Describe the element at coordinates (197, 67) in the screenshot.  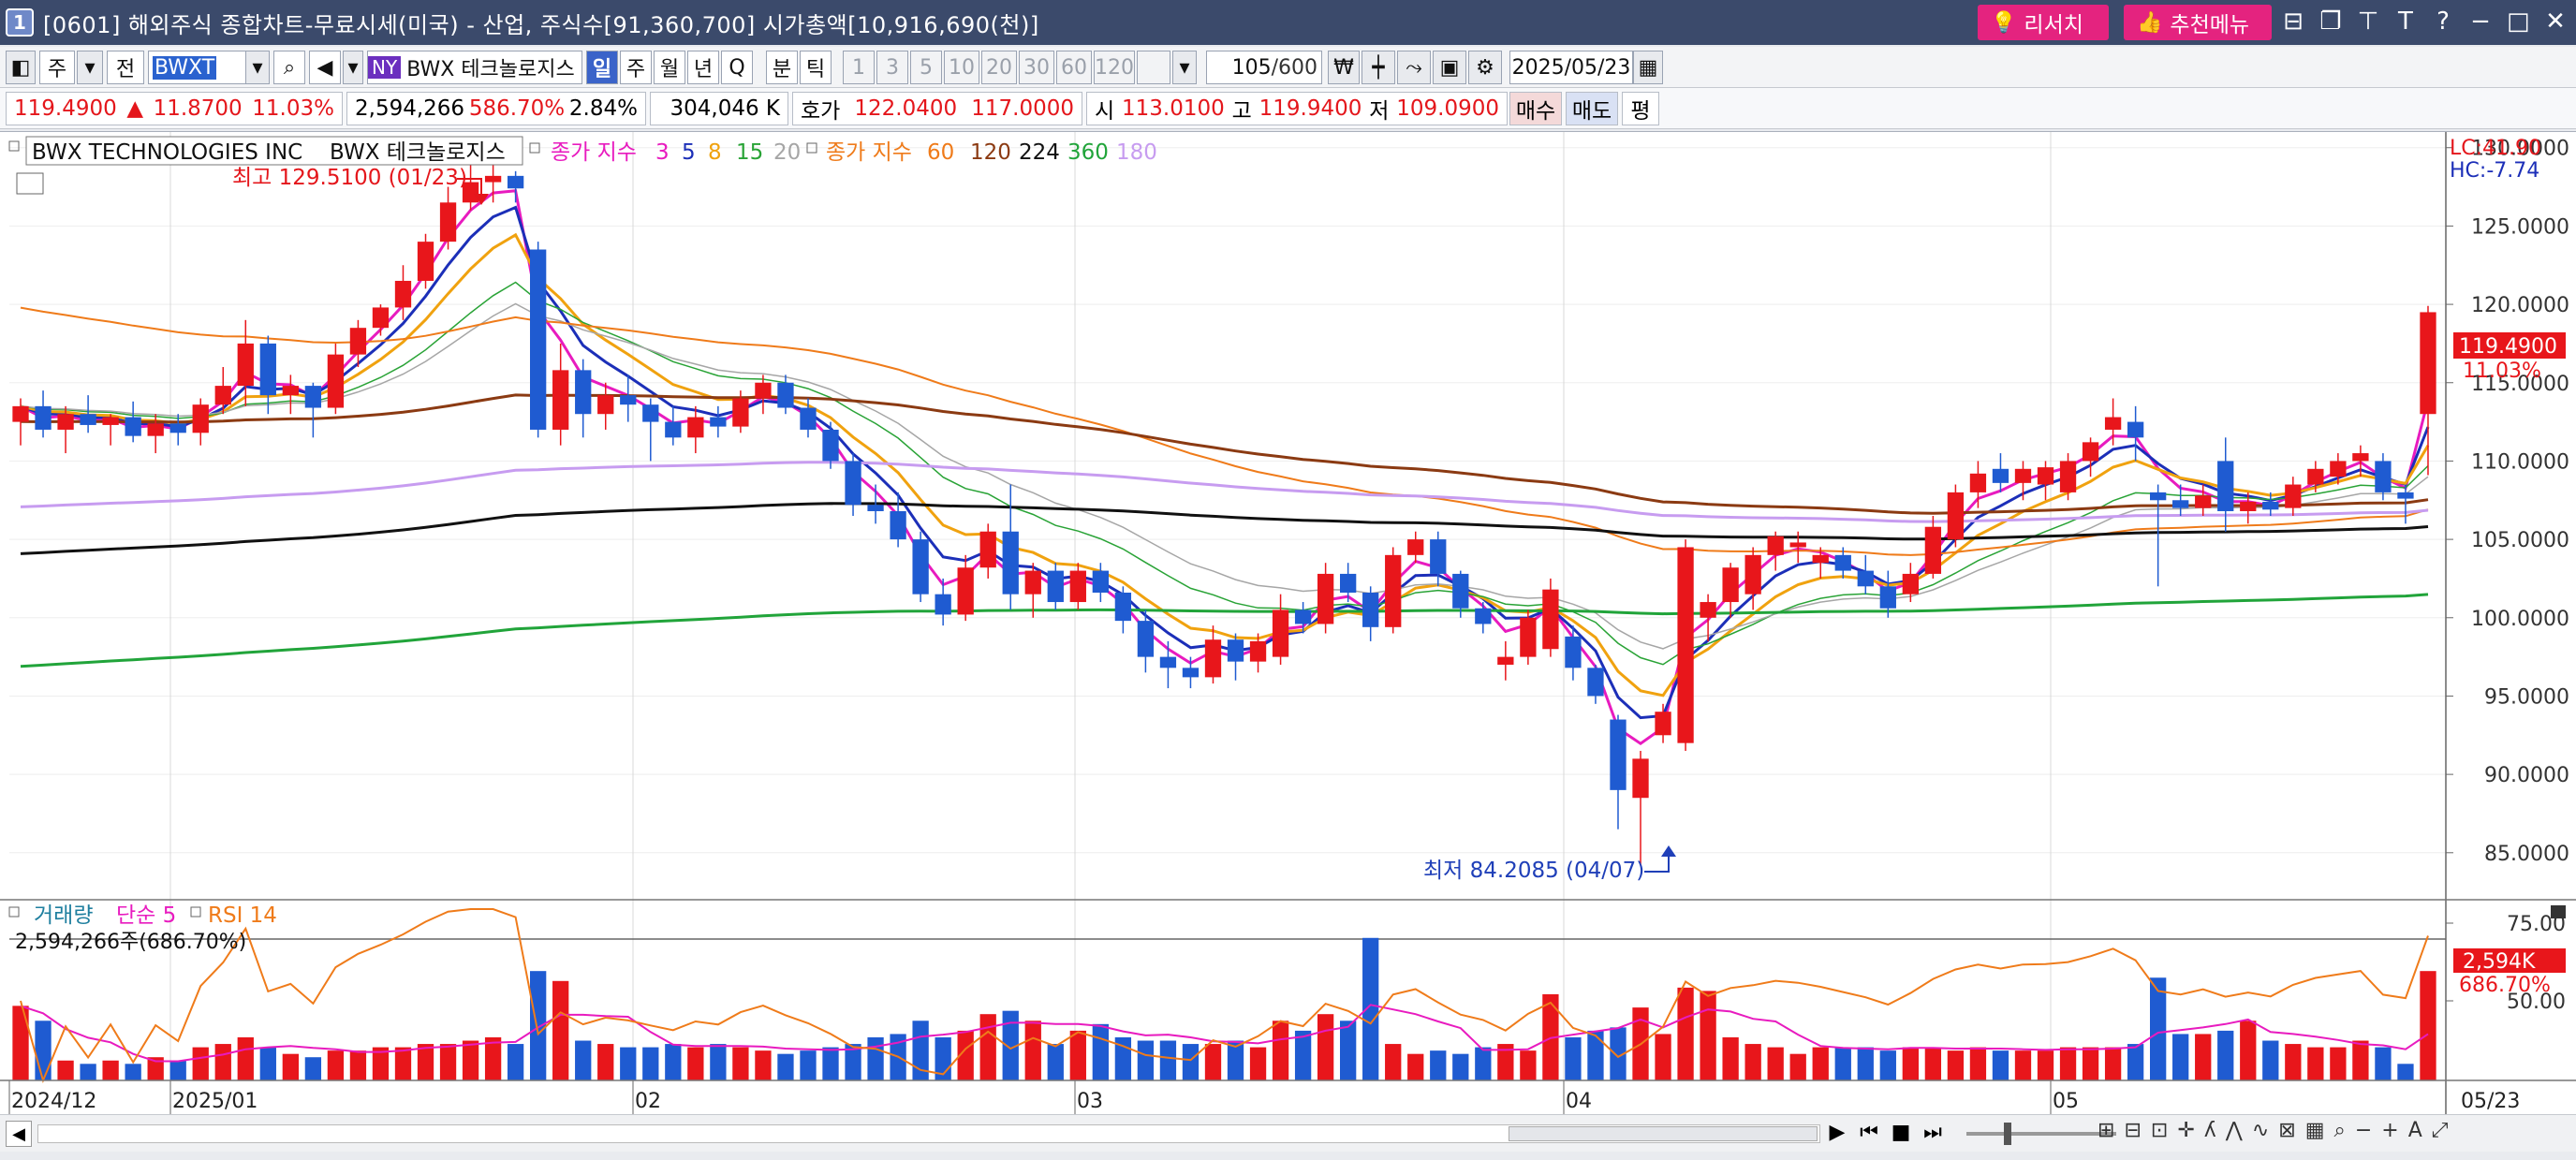
I see `symbol-input: BWXT` at that location.